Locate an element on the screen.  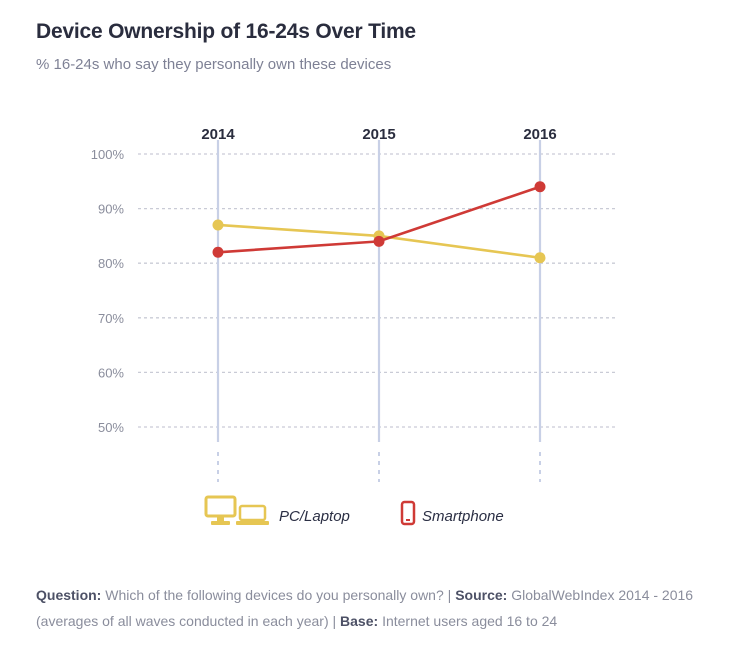
y-tick-label: 60% is located at coordinates (111, 372).